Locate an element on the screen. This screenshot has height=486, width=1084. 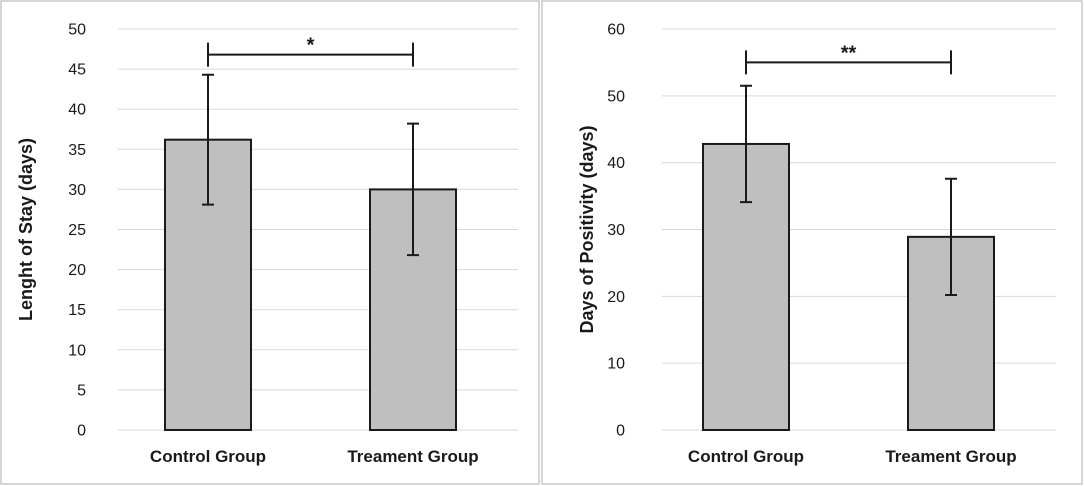
significance-bracket: * is located at coordinates (310, 51).